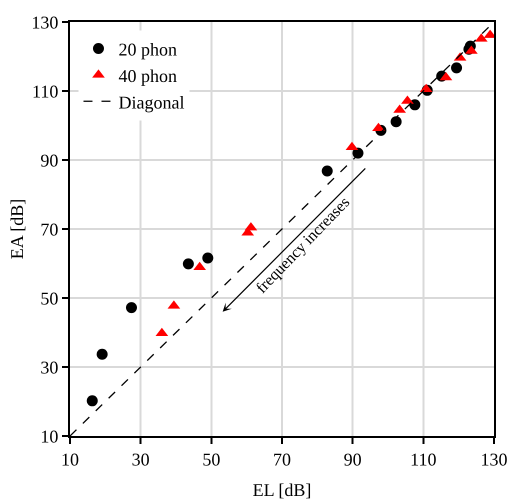  What do you see at coordinates (45, 91) in the screenshot?
I see `y-tick-label: 110` at bounding box center [45, 91].